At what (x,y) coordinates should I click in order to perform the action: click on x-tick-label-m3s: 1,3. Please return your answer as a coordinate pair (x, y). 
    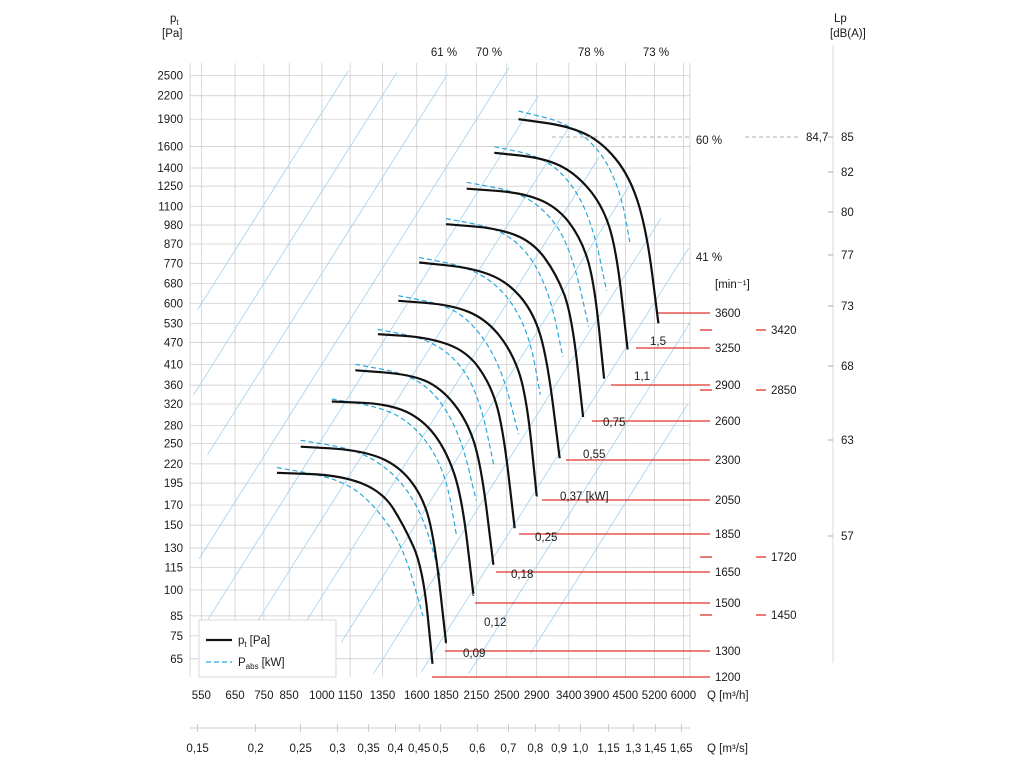
    Looking at the image, I should click on (633, 749).